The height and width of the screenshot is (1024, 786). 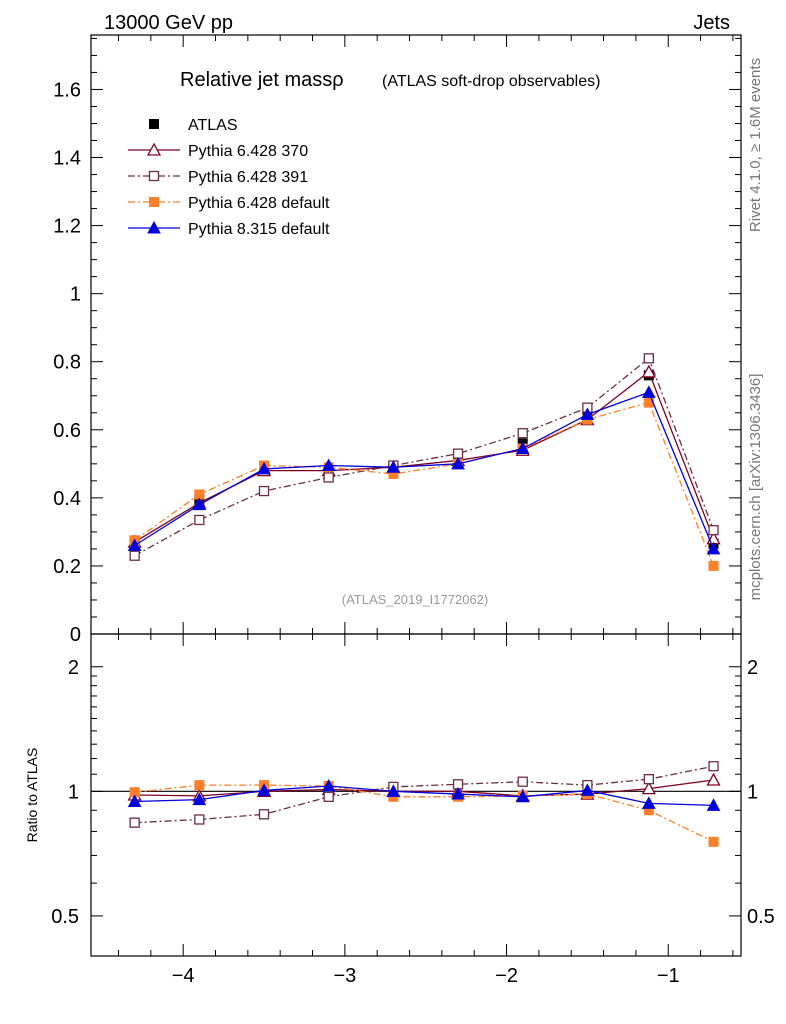 What do you see at coordinates (67, 227) in the screenshot?
I see `y-tick-label: 1.2` at bounding box center [67, 227].